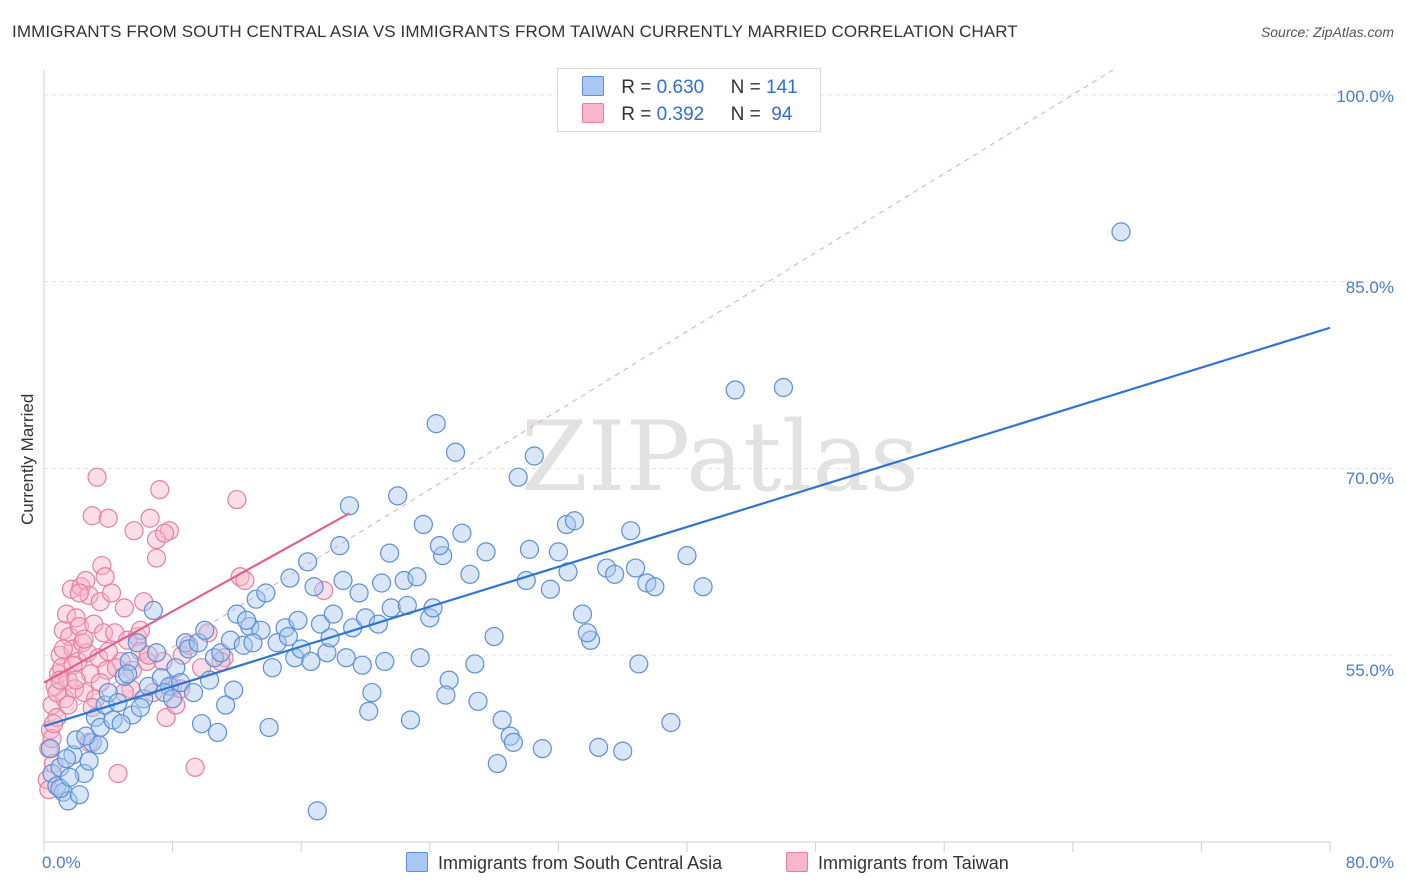 The image size is (1406, 892). Describe the element at coordinates (1369, 478) in the screenshot. I see `y-tick-label-70: 70.0%` at that location.